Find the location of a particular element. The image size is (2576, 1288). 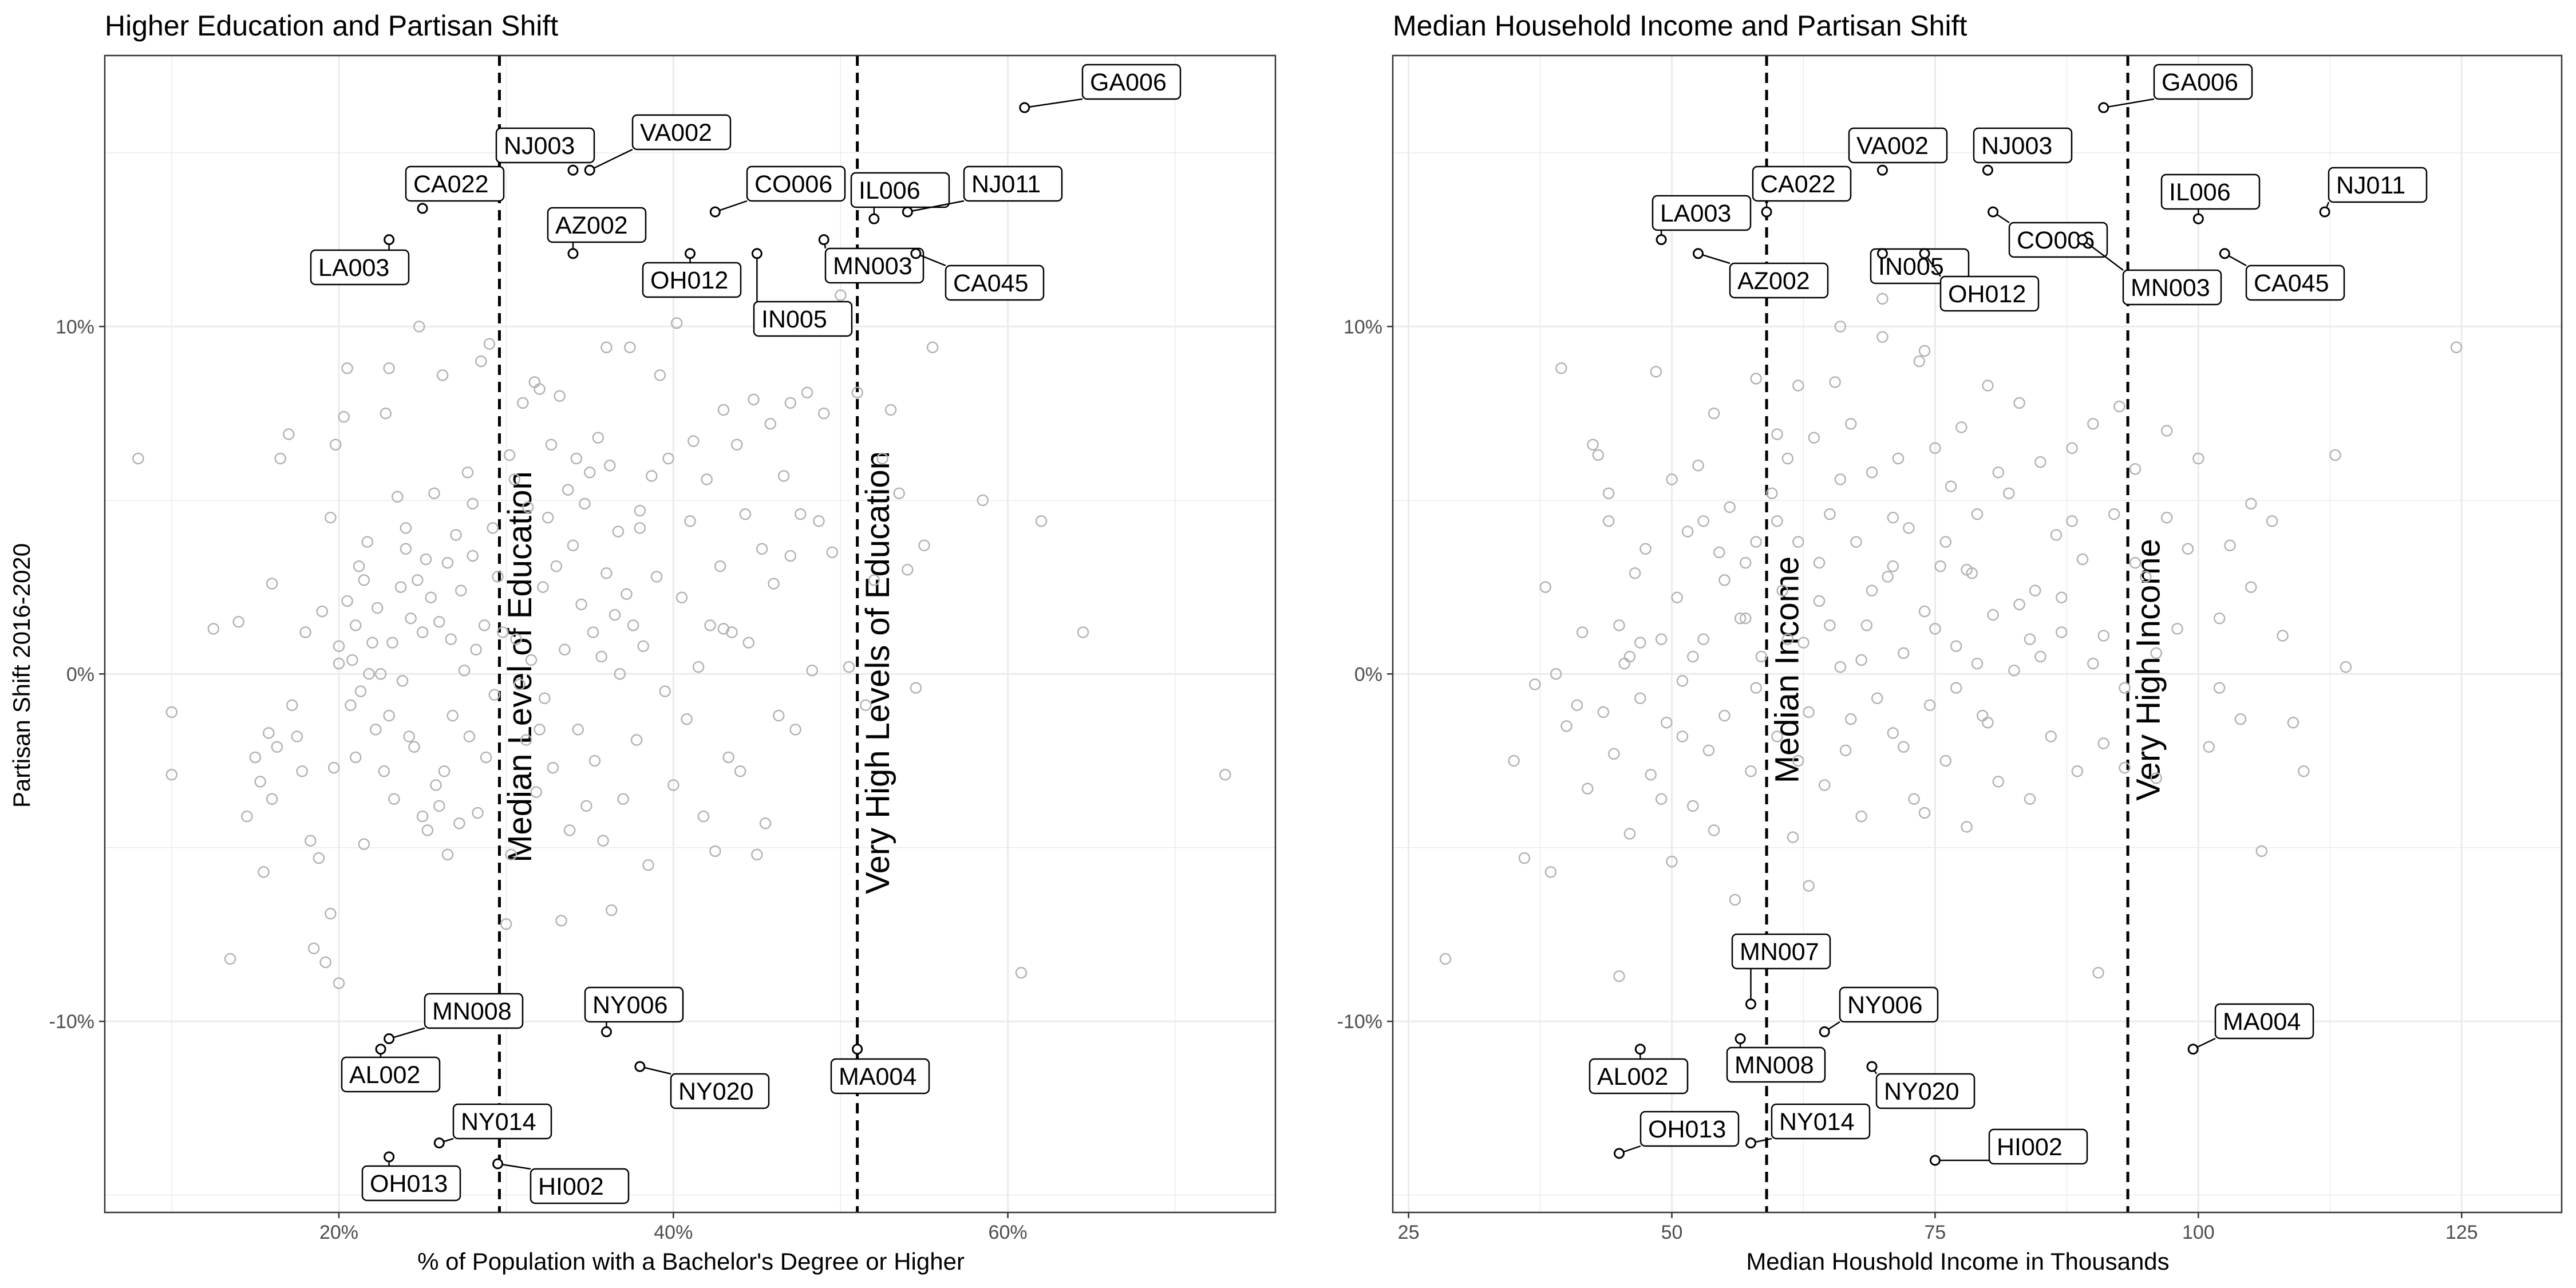

labeled-point-mn008: MN008 is located at coordinates (1776, 1058).